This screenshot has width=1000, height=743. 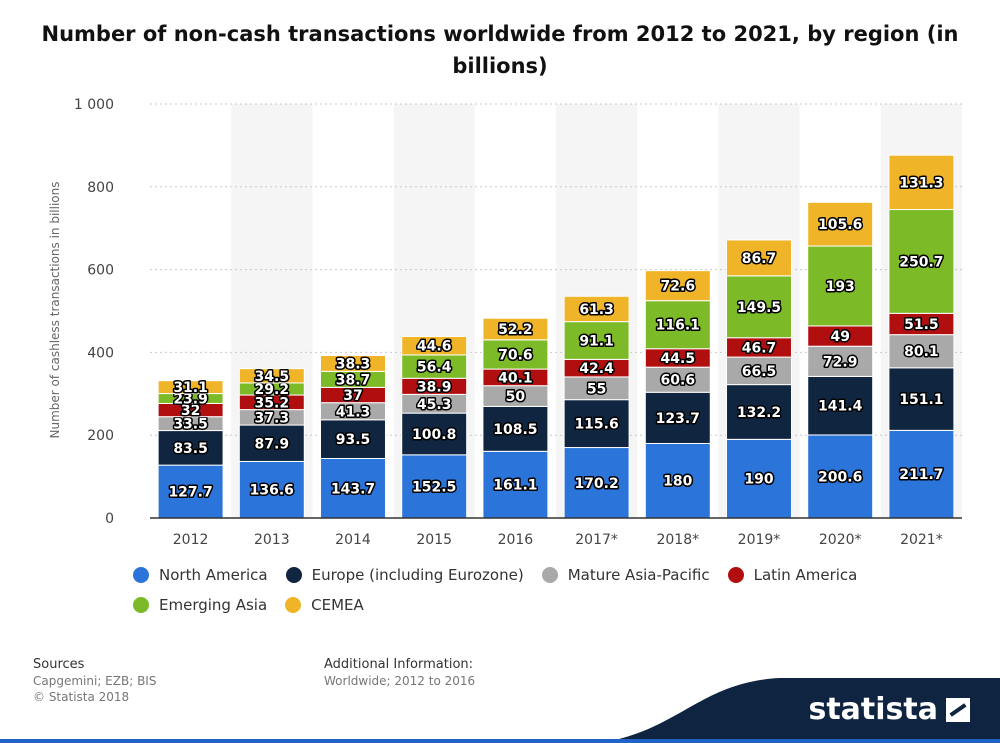 What do you see at coordinates (921, 325) in the screenshot?
I see `data-label: 51.5` at bounding box center [921, 325].